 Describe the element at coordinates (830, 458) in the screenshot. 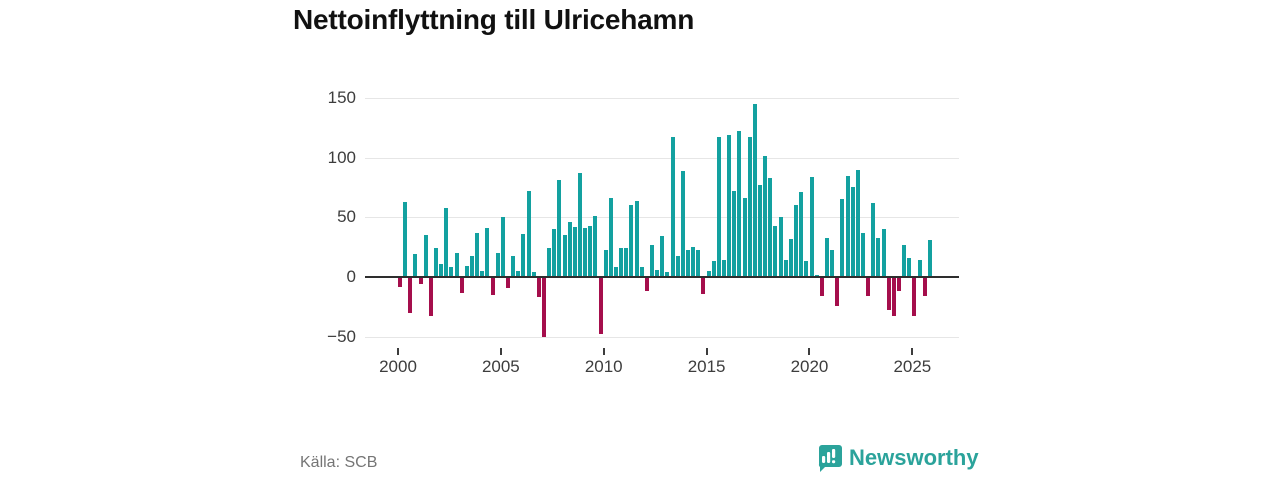

I see `newsworthy-logo-icon` at that location.